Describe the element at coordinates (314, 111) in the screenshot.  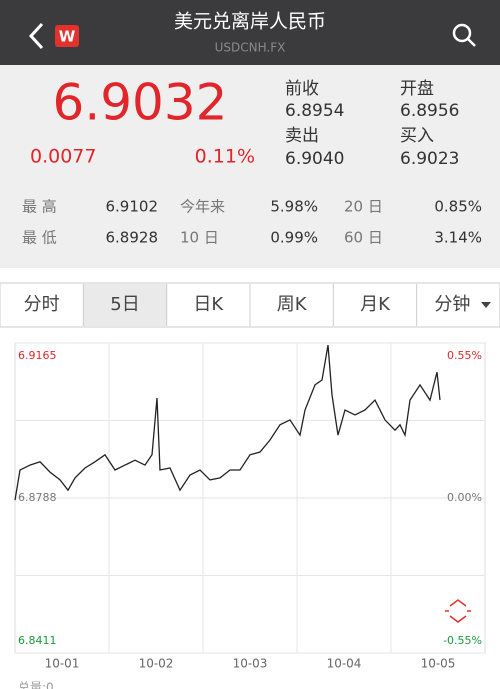
I see `field-value: 6.8954` at that location.